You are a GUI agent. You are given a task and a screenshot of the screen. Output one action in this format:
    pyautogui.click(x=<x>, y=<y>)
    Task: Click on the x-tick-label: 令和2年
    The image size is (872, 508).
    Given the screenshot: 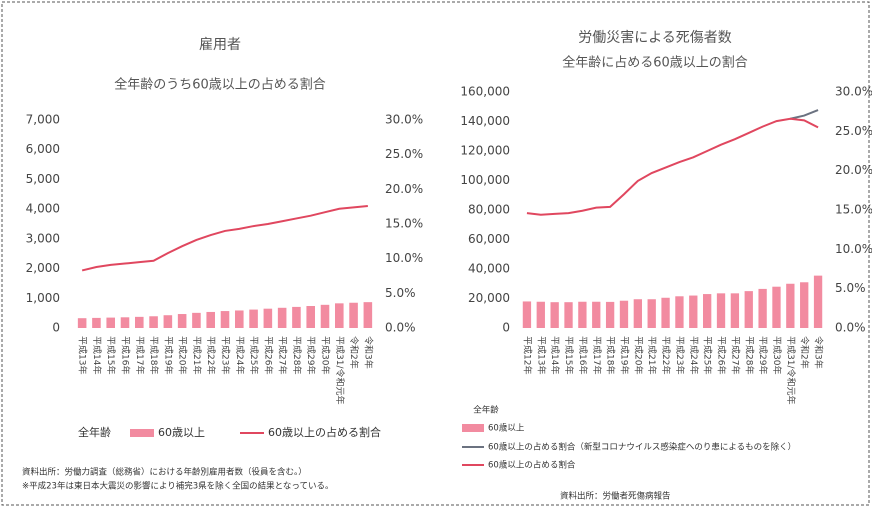 What is the action you would take?
    pyautogui.click(x=354, y=352)
    